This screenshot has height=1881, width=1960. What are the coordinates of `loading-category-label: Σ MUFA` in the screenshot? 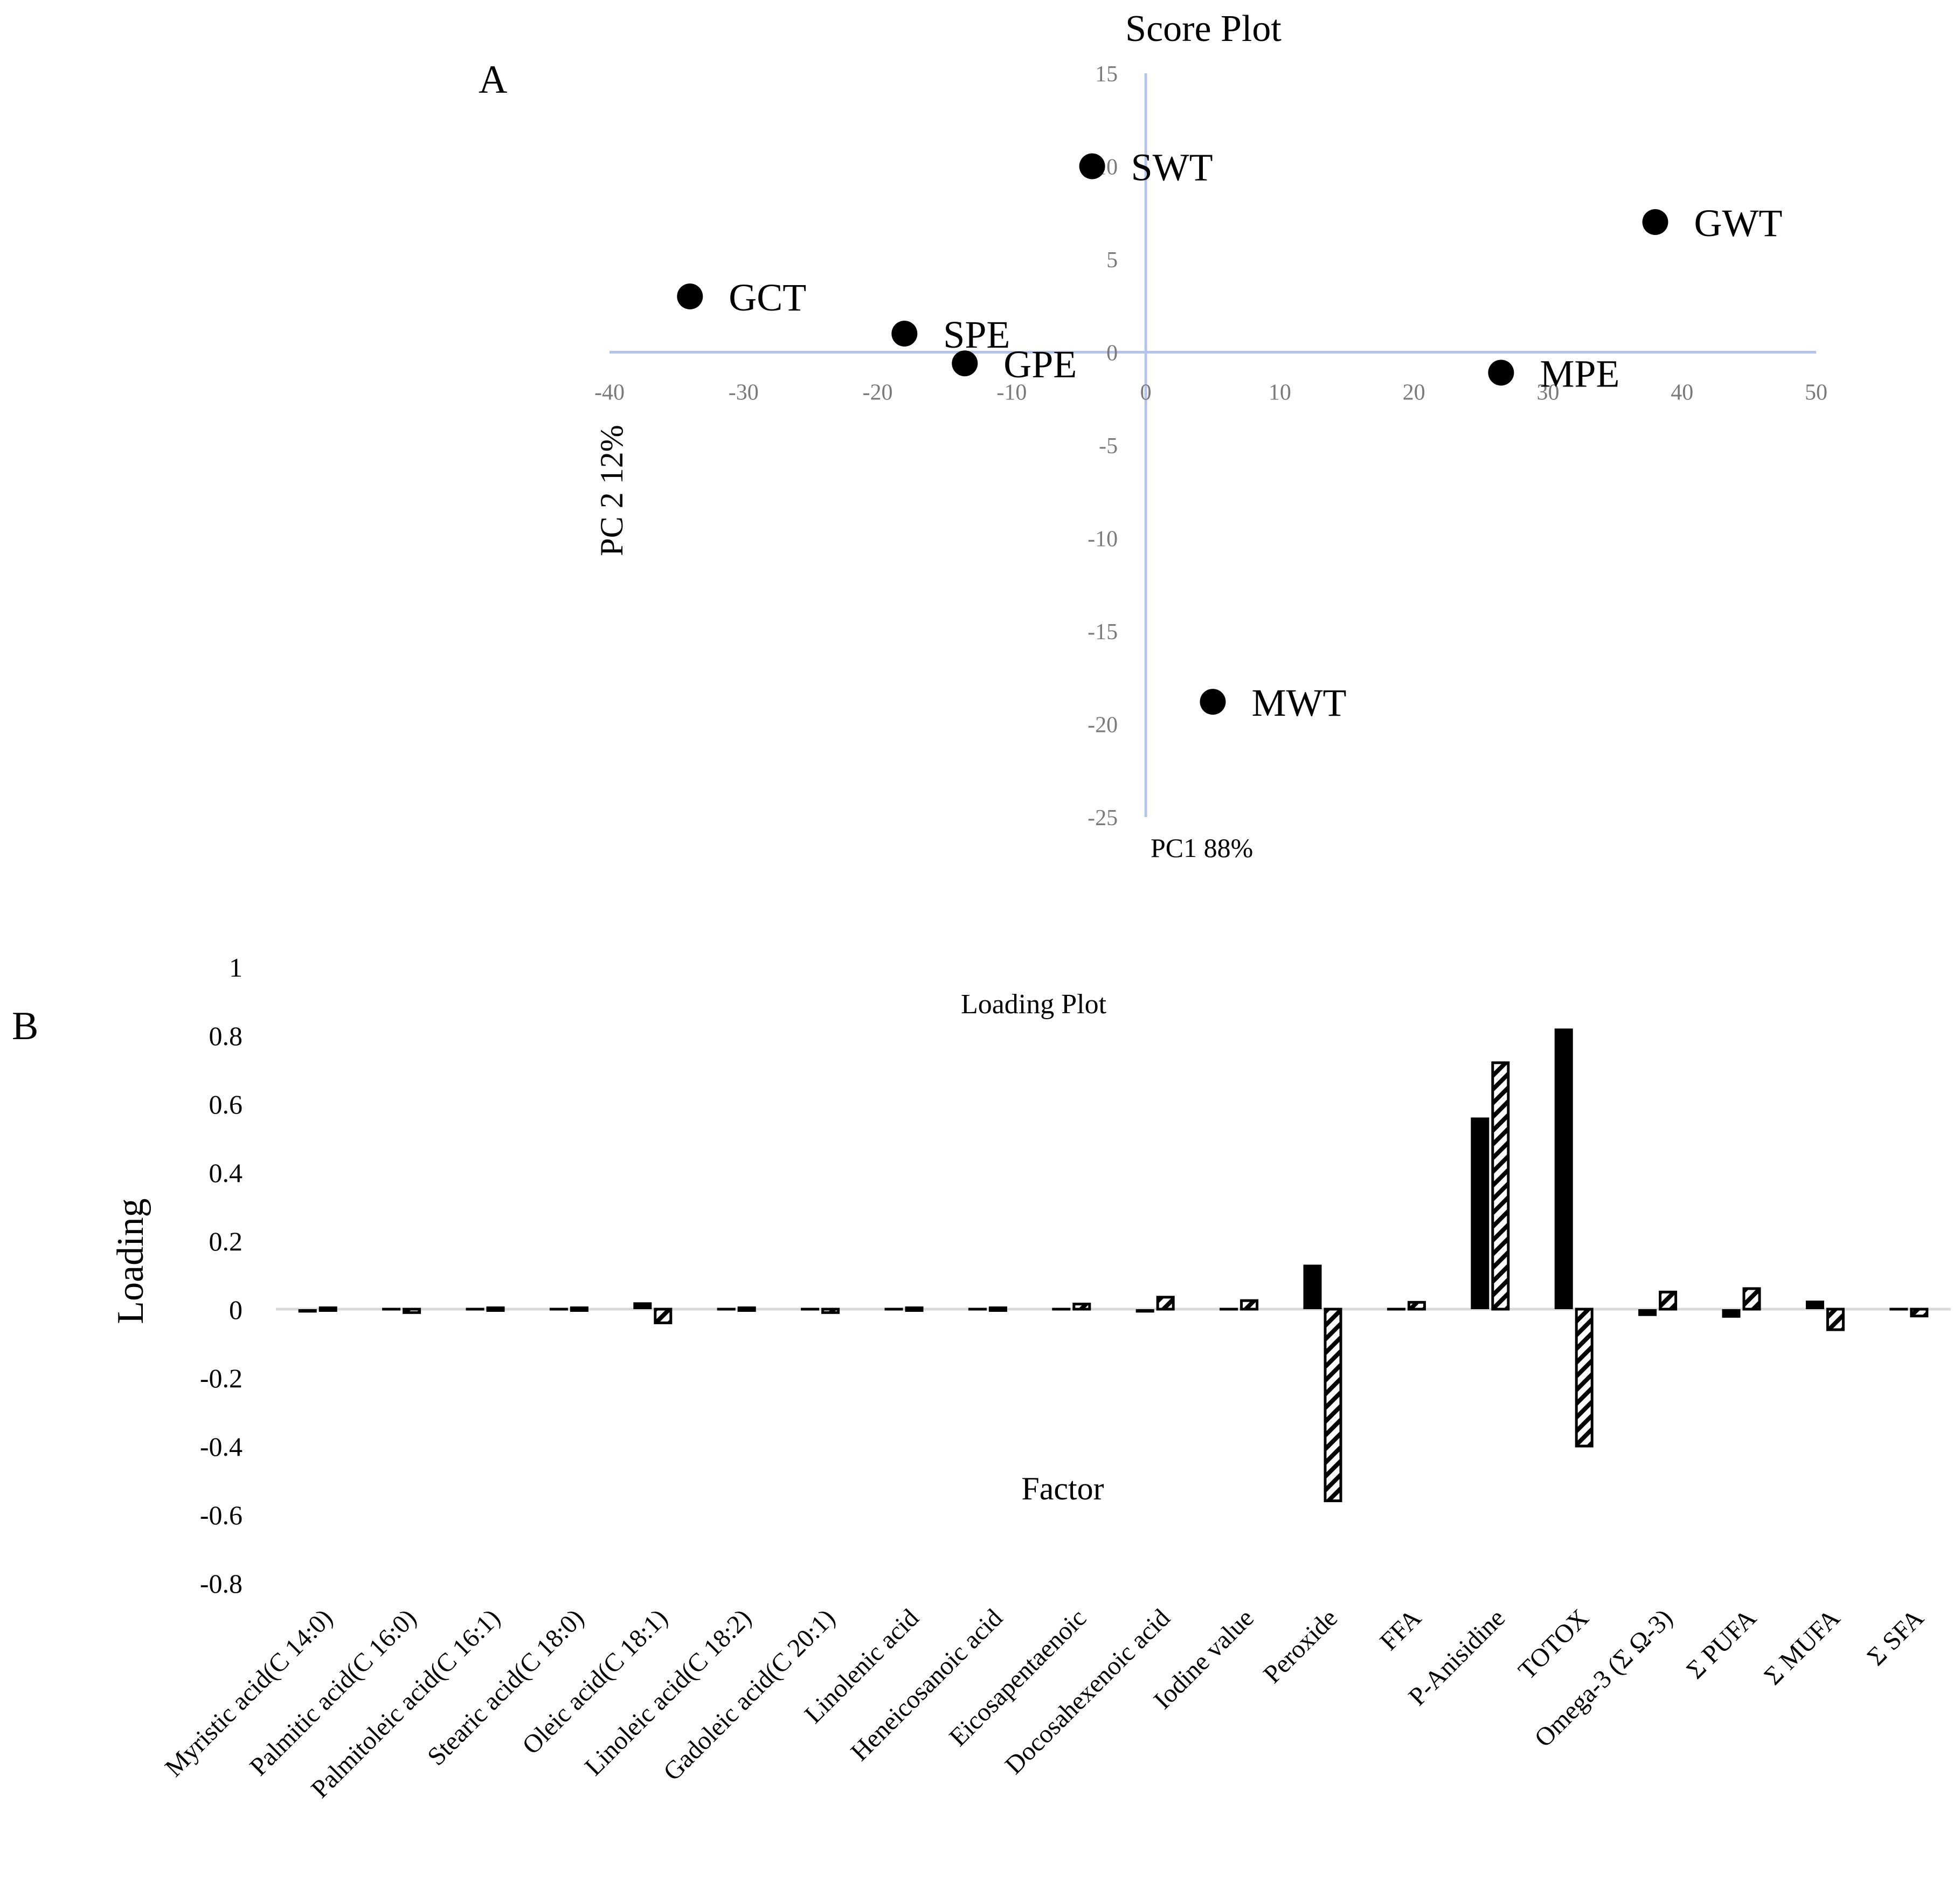 It's located at (1802, 1647).